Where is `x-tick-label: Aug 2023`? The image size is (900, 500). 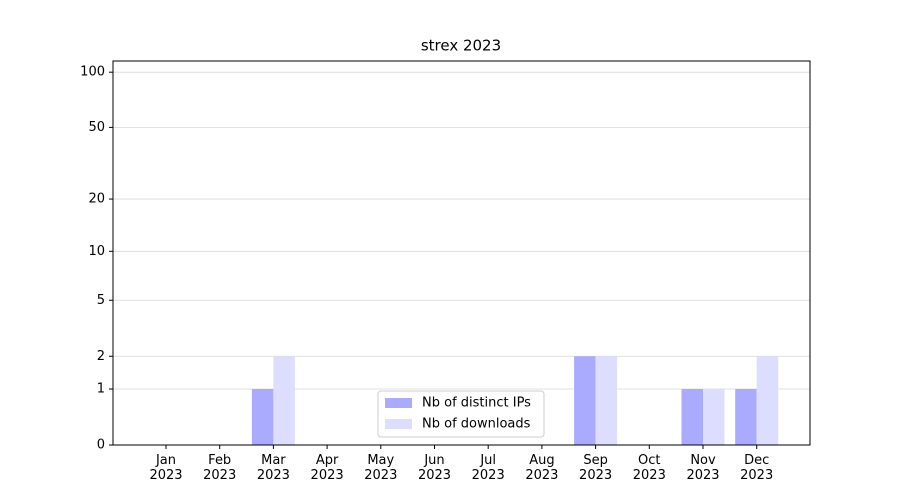
x-tick-label: Aug 2023 is located at coordinates (542, 468).